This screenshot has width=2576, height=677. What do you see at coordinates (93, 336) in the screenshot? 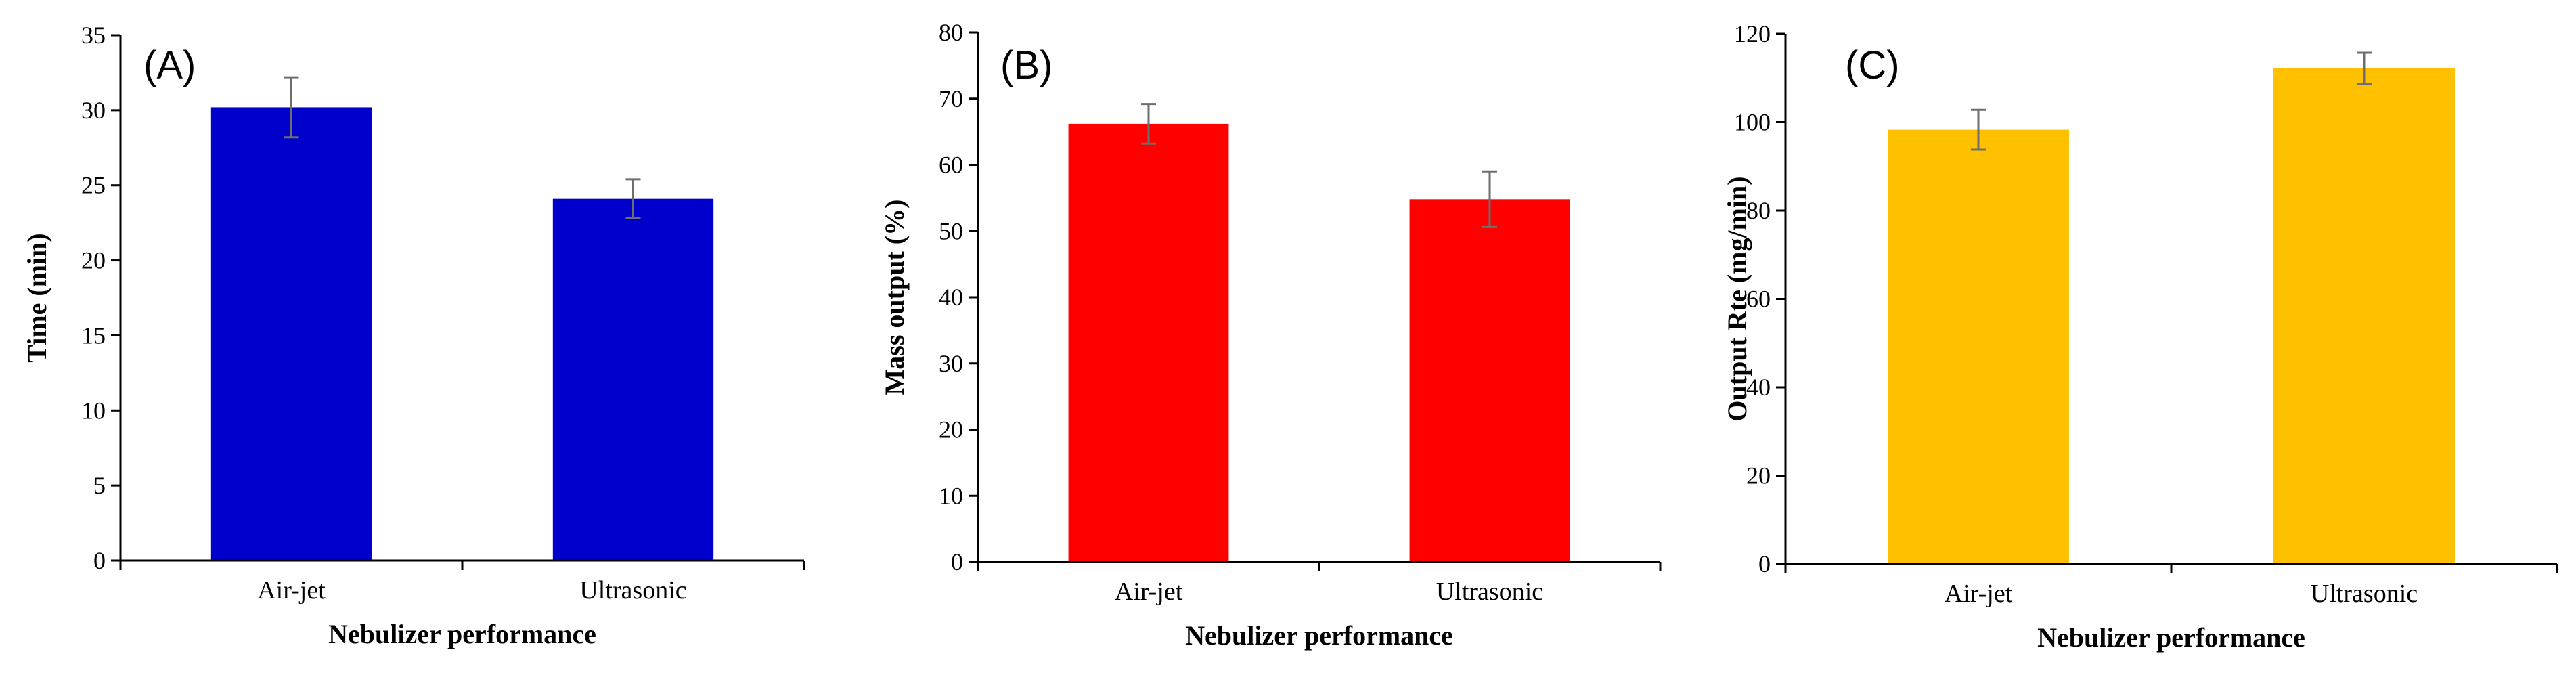
I see `y-tick-label: 15` at bounding box center [93, 336].